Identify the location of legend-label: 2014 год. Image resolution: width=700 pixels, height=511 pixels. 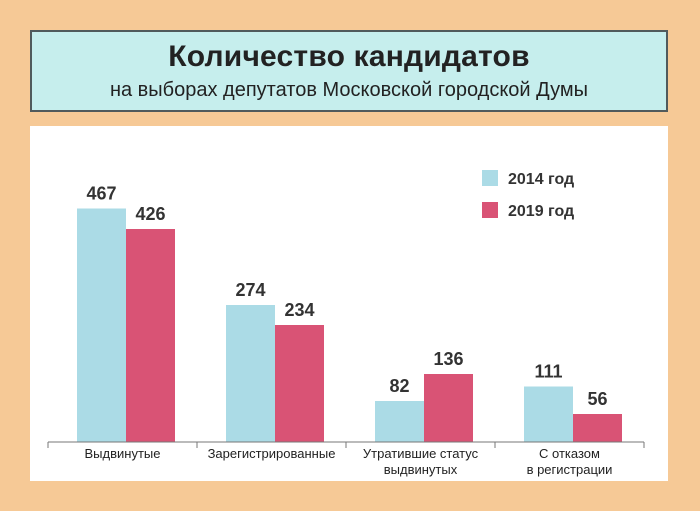
(541, 179).